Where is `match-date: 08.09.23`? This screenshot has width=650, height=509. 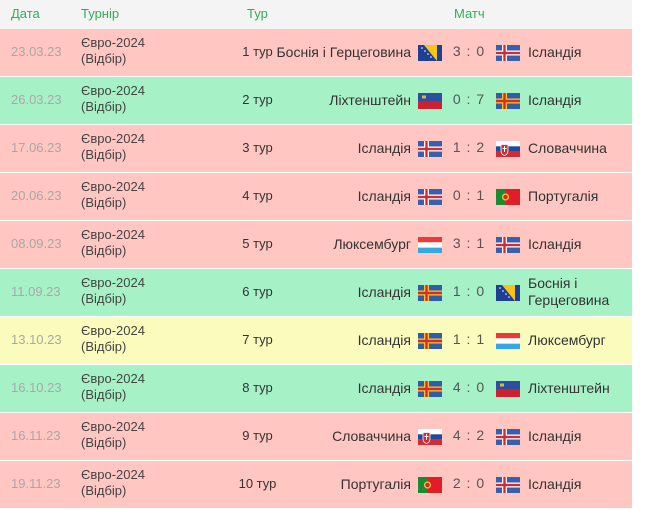
match-date: 08.09.23 is located at coordinates (36, 243).